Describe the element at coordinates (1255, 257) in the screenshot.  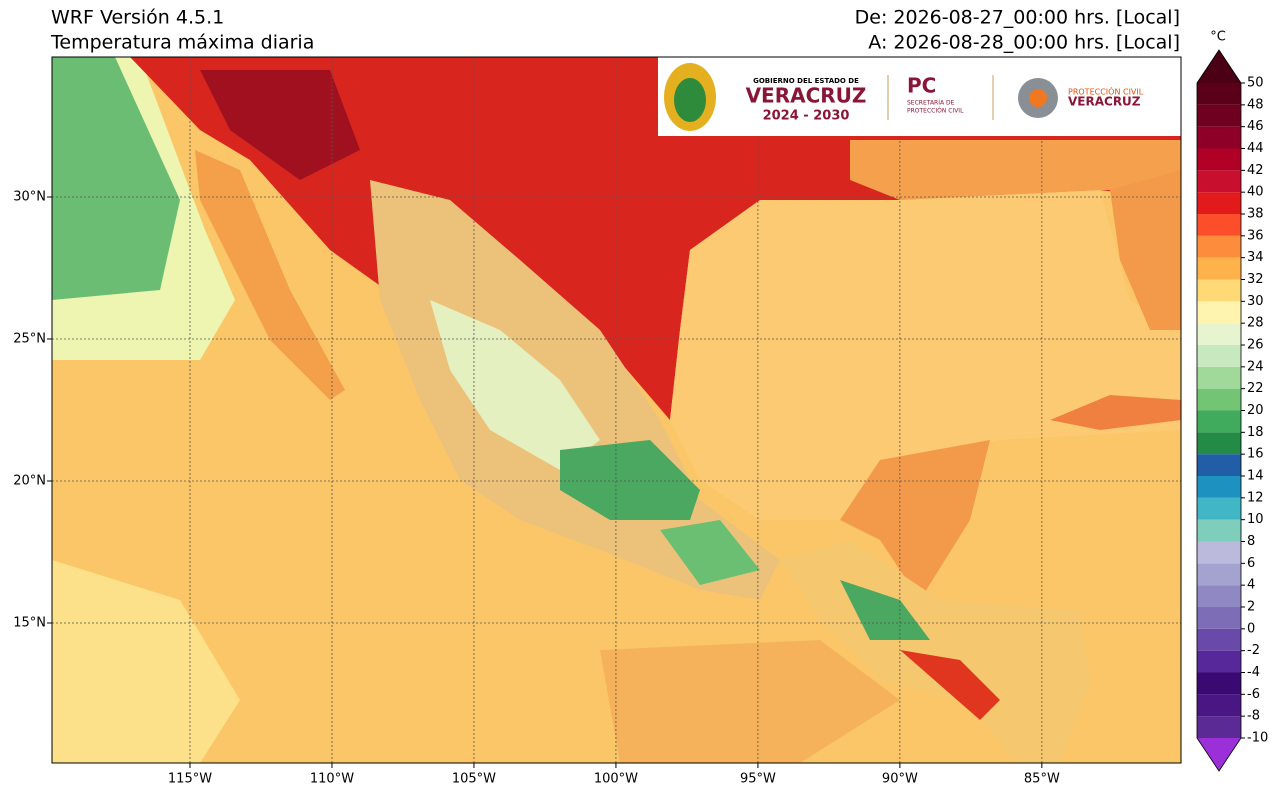
I see `colorbar-tick-label: 34` at that location.